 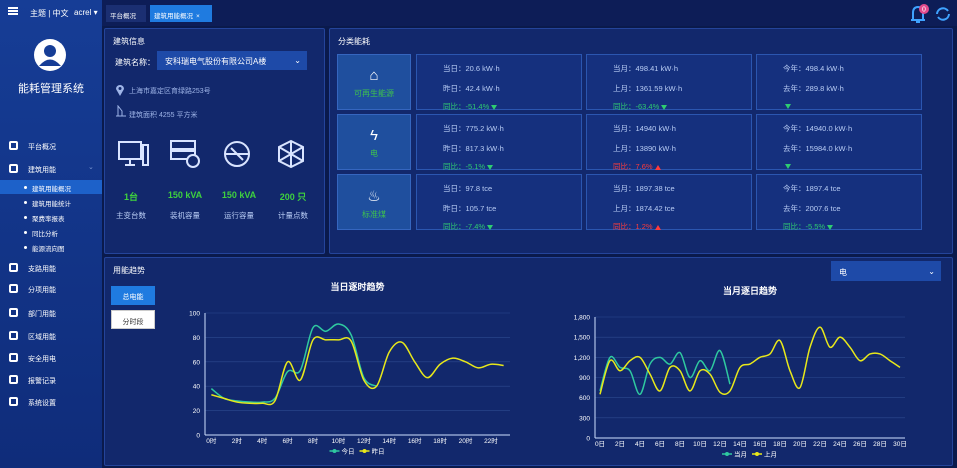 I want to click on building-select: 安科瑞电气股份有限公司A楼 ⌄, so click(x=232, y=60).